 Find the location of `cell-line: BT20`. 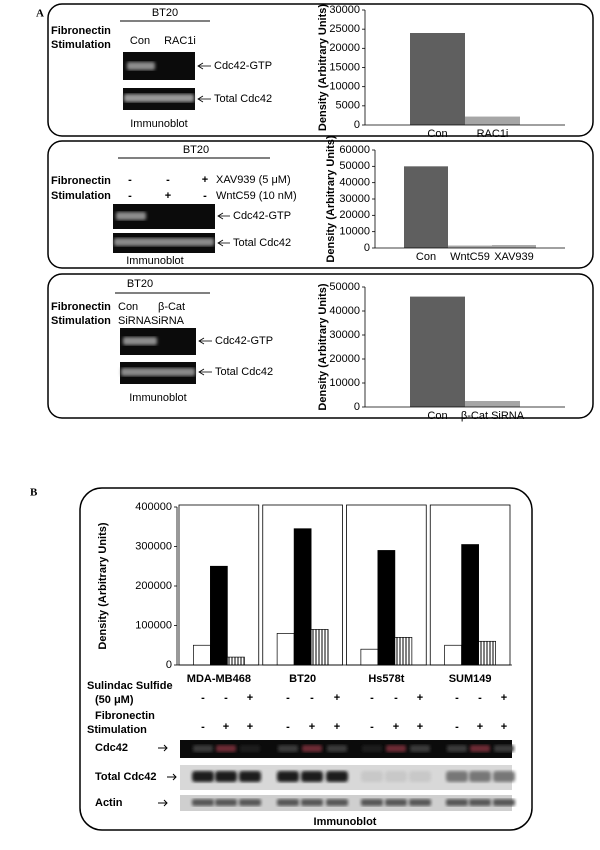

cell-line: BT20 is located at coordinates (165, 13).